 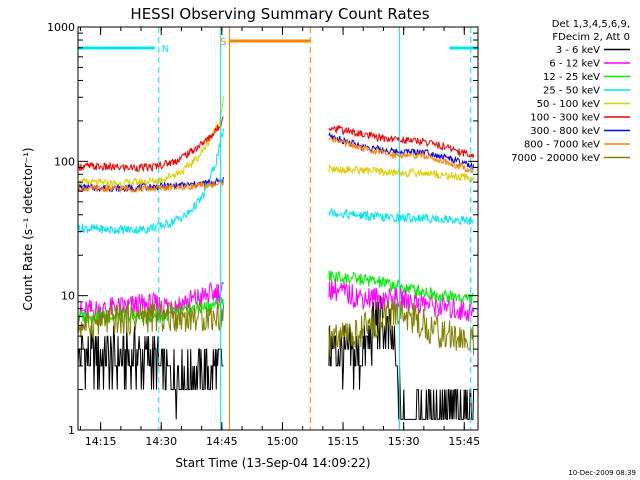 I want to click on x-tick-label: 15:45, so click(x=464, y=441).